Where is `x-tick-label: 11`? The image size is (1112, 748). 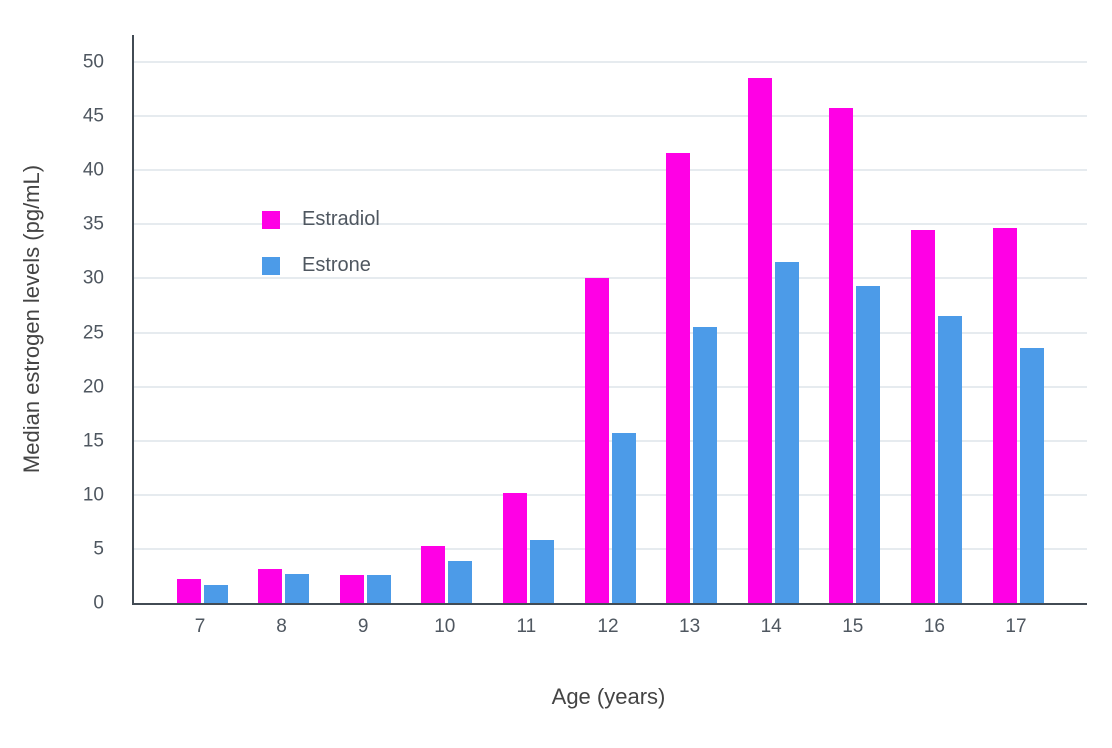
x-tick-label: 11 is located at coordinates (526, 626).